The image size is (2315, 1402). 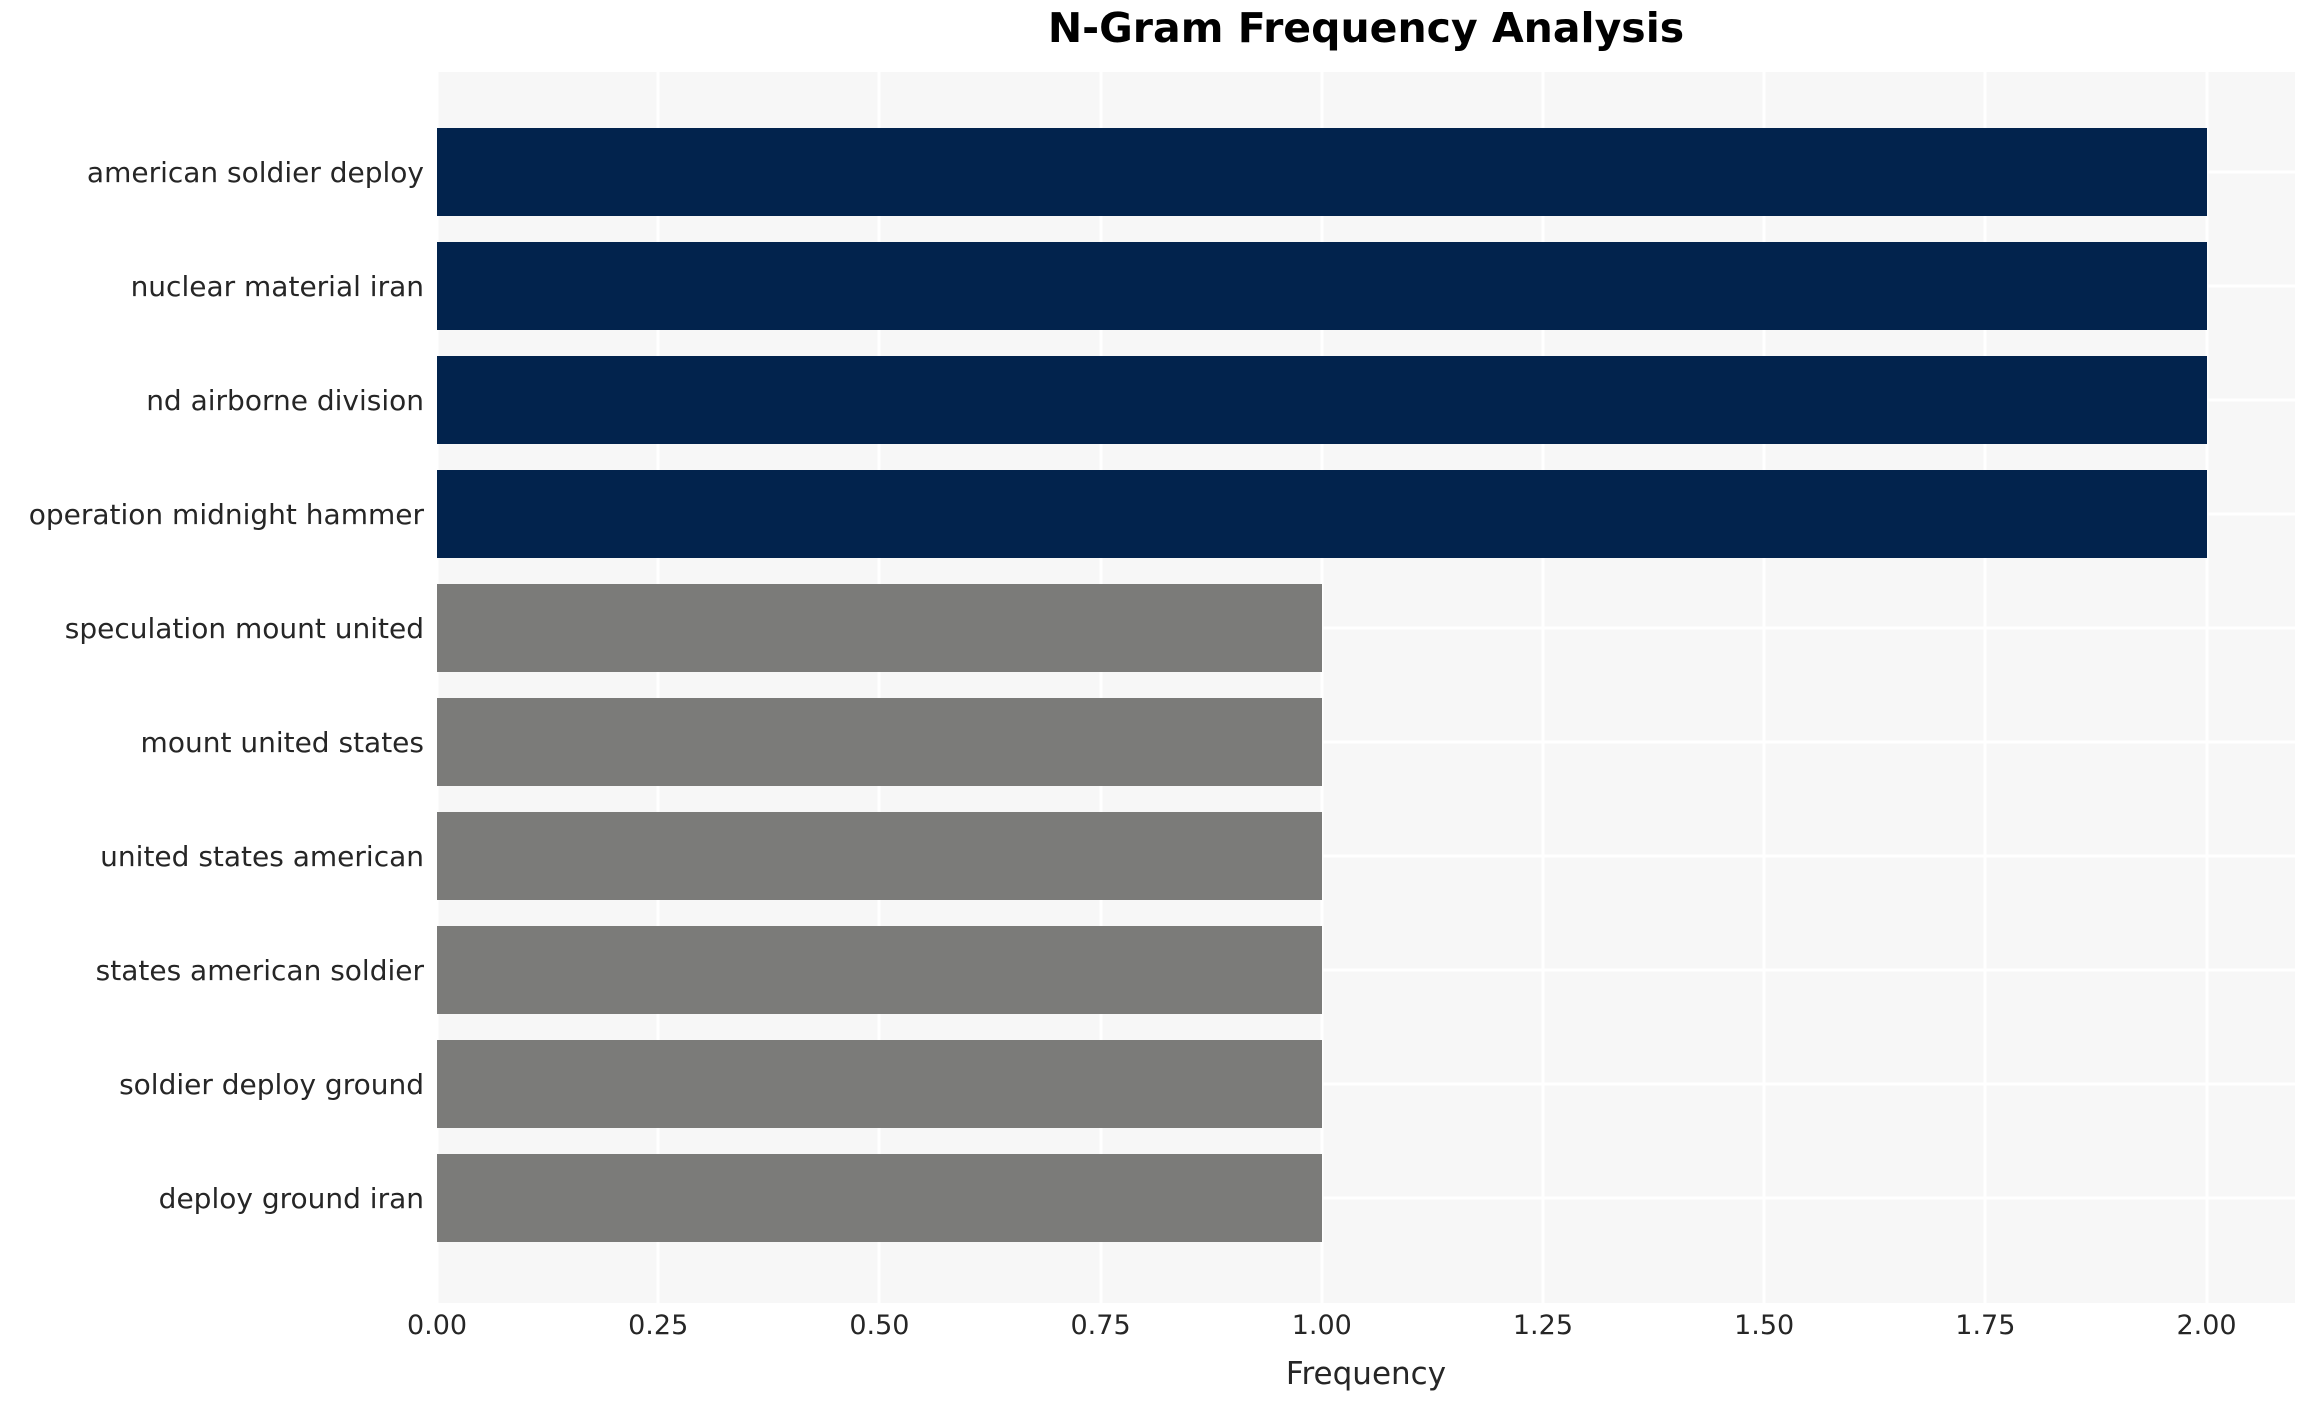 What do you see at coordinates (1764, 1325) in the screenshot?
I see `x-tick-label-1.50: 1.50` at bounding box center [1764, 1325].